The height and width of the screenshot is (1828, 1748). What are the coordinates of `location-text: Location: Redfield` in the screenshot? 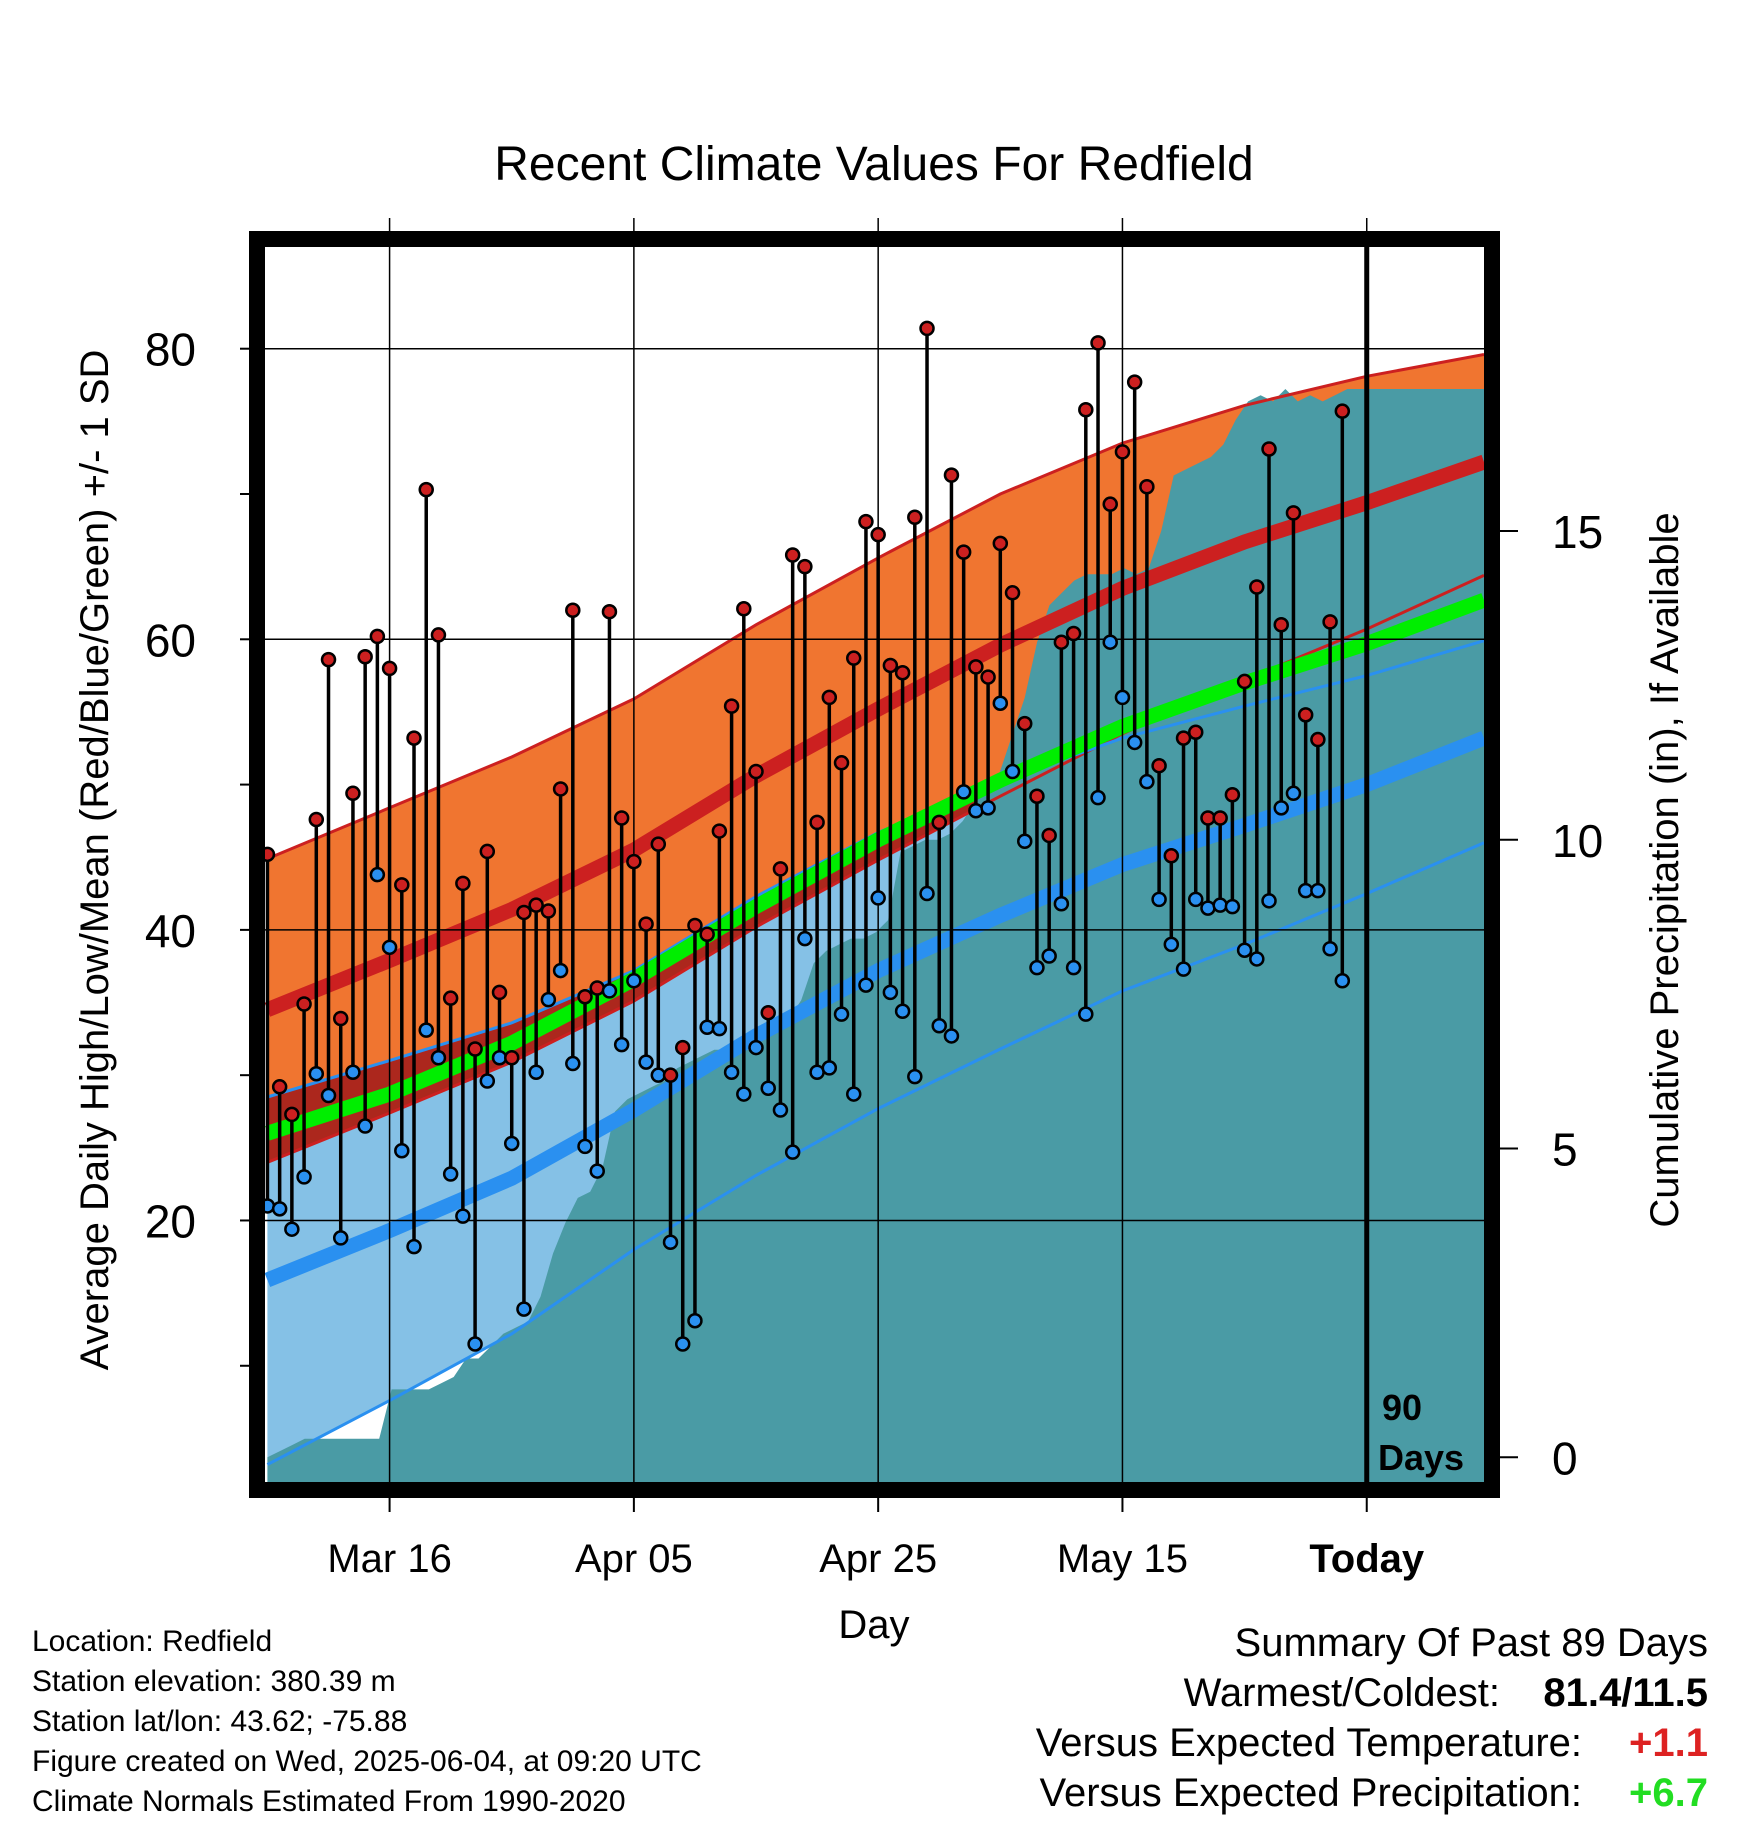 It's located at (152, 1641).